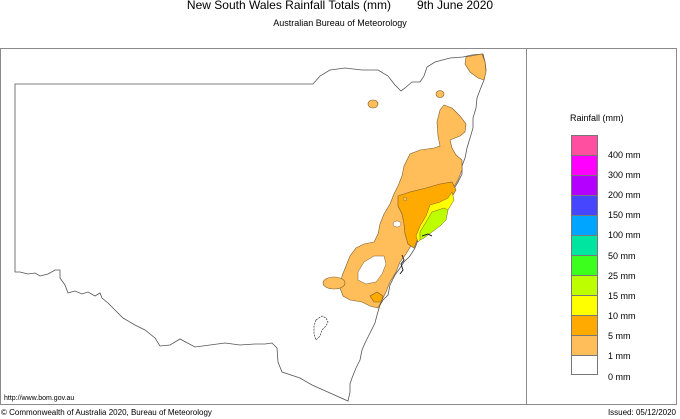  I want to click on legend-label-300: 300 mm, so click(624, 175).